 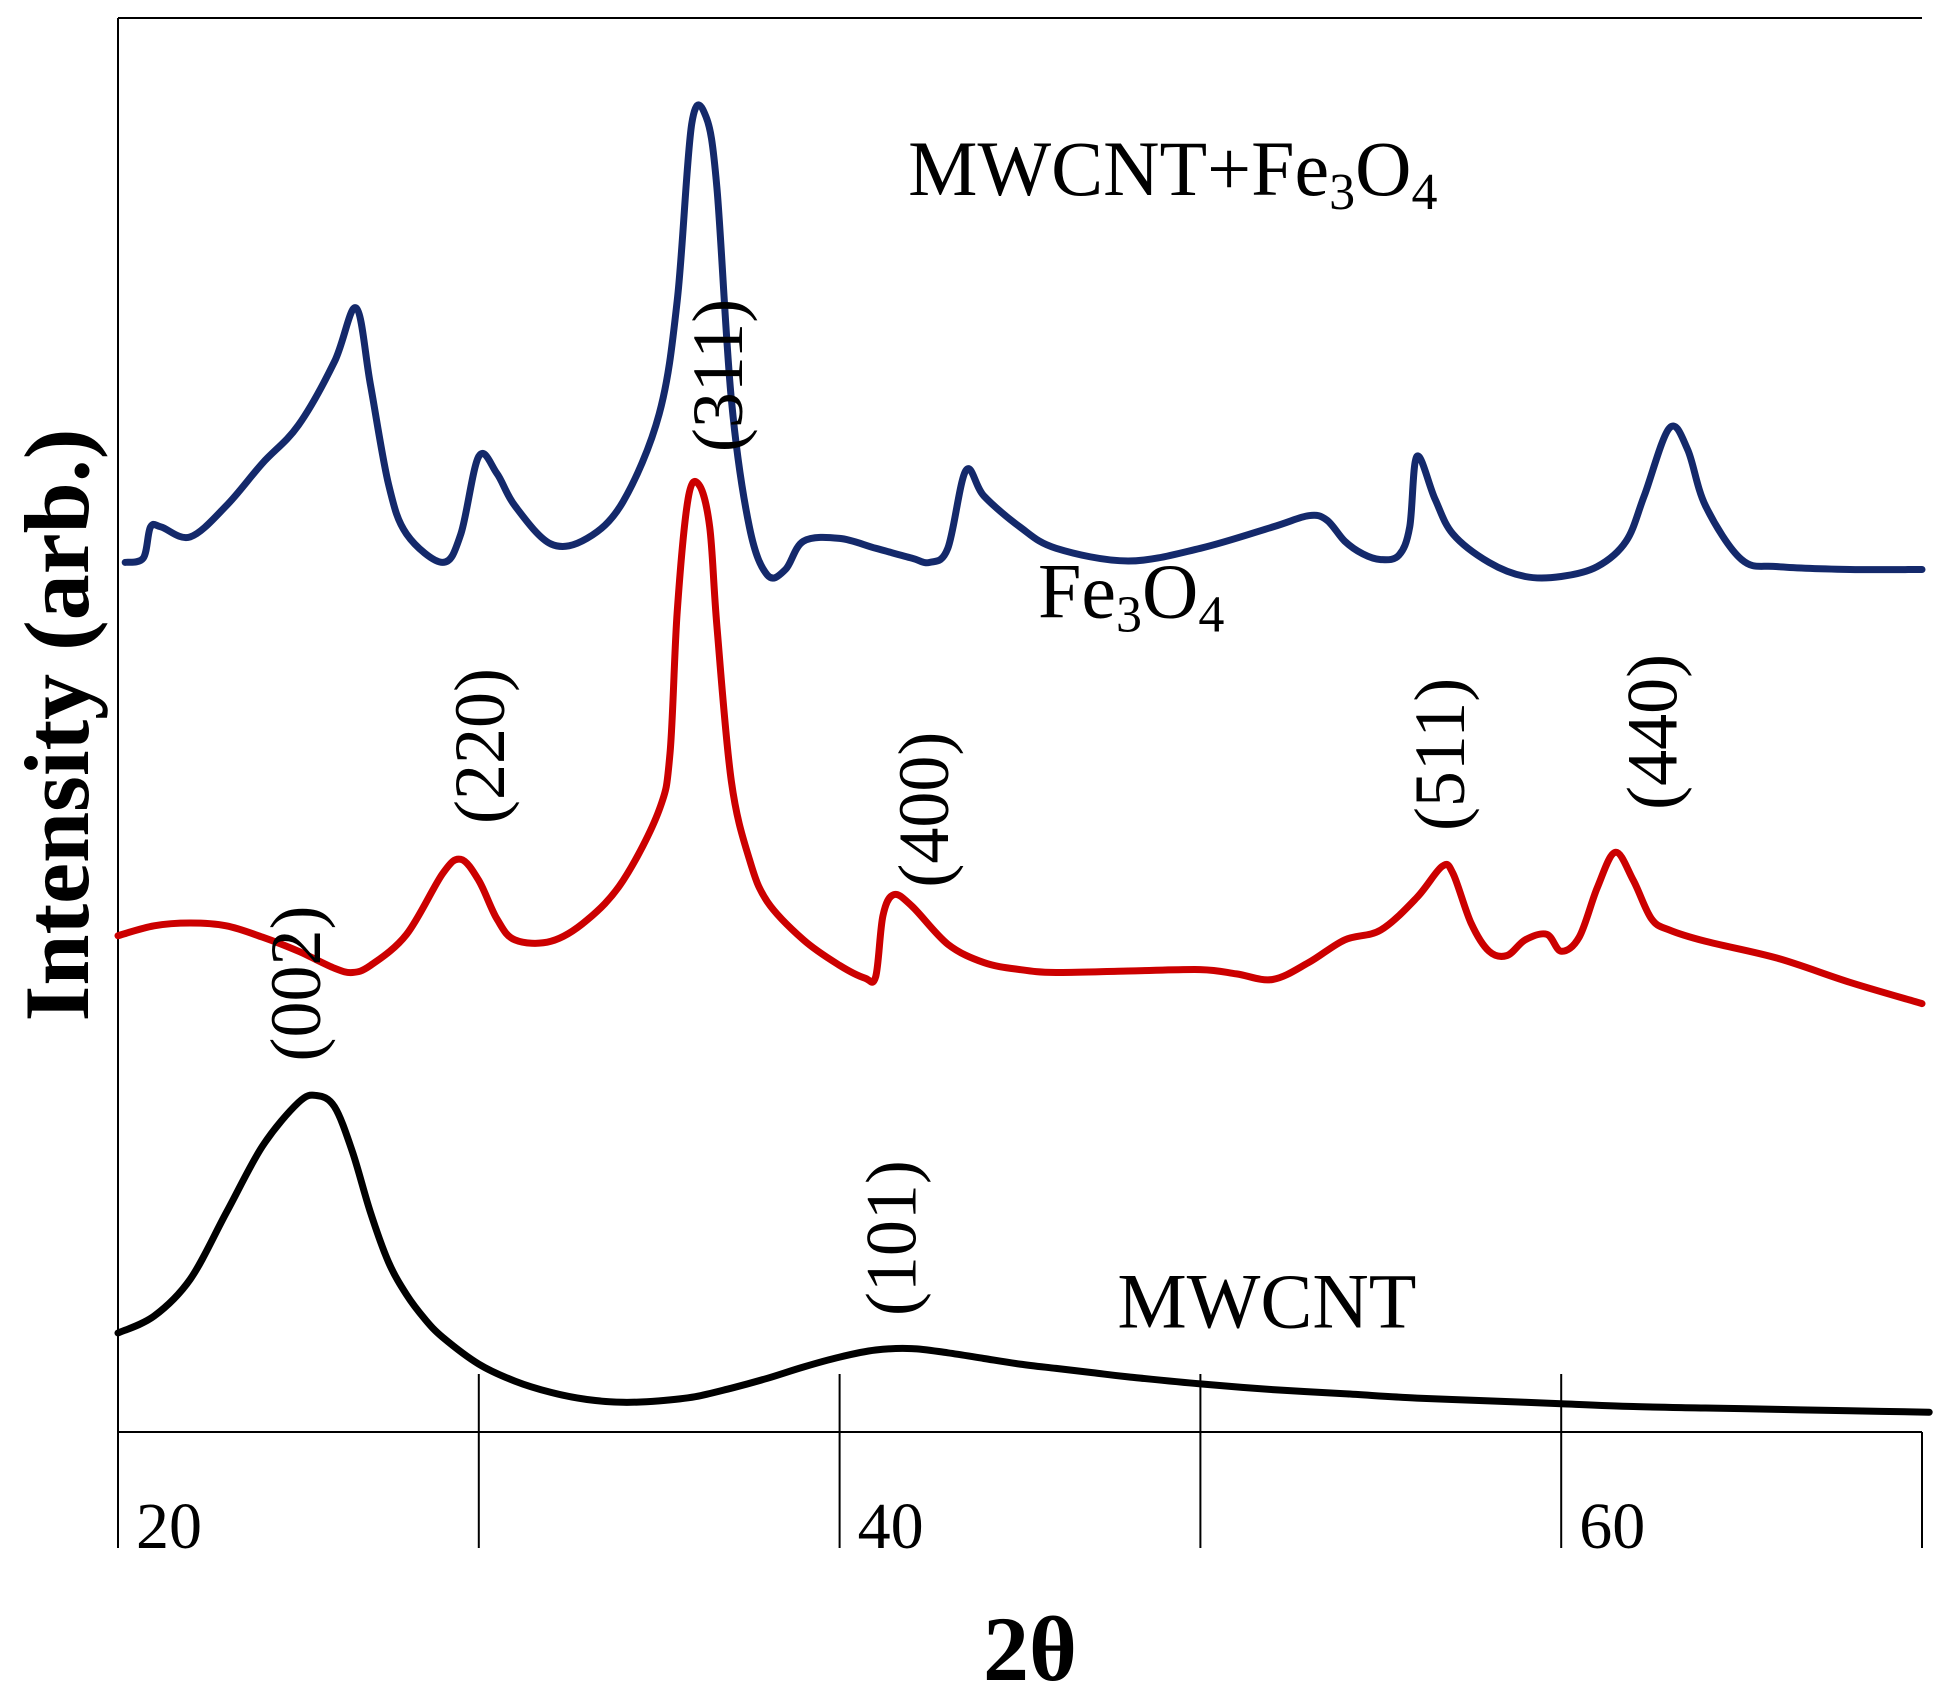 I want to click on peak-label-311: (311), so click(x=718, y=375).